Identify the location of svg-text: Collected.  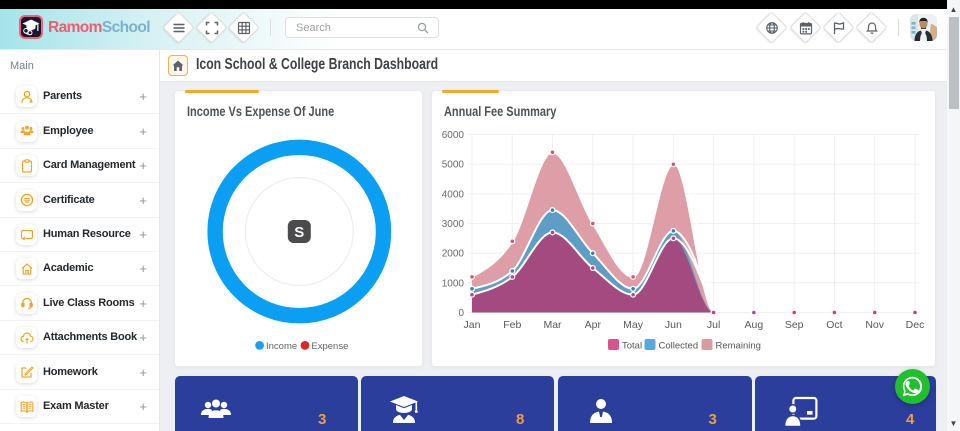
(679, 346).